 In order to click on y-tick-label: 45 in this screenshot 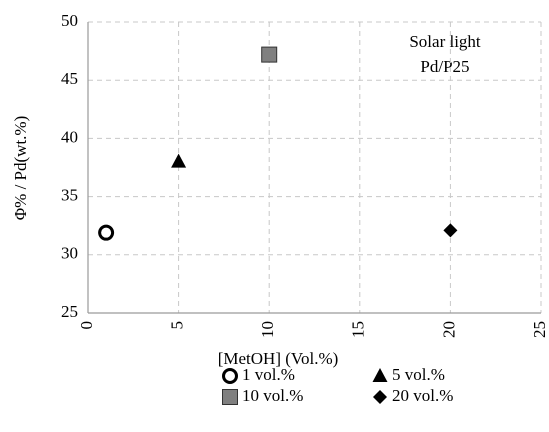, I will do `click(69, 78)`.